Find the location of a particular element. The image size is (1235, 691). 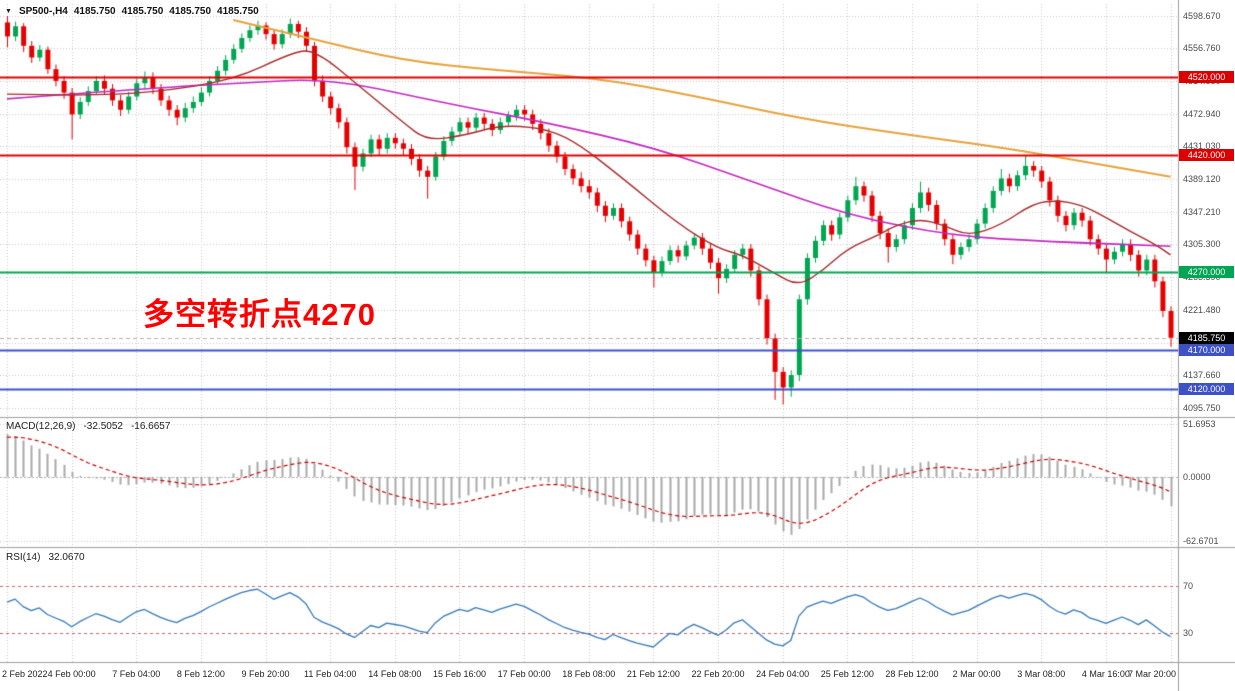

rsi-tick-label: 30 is located at coordinates (1188, 633).